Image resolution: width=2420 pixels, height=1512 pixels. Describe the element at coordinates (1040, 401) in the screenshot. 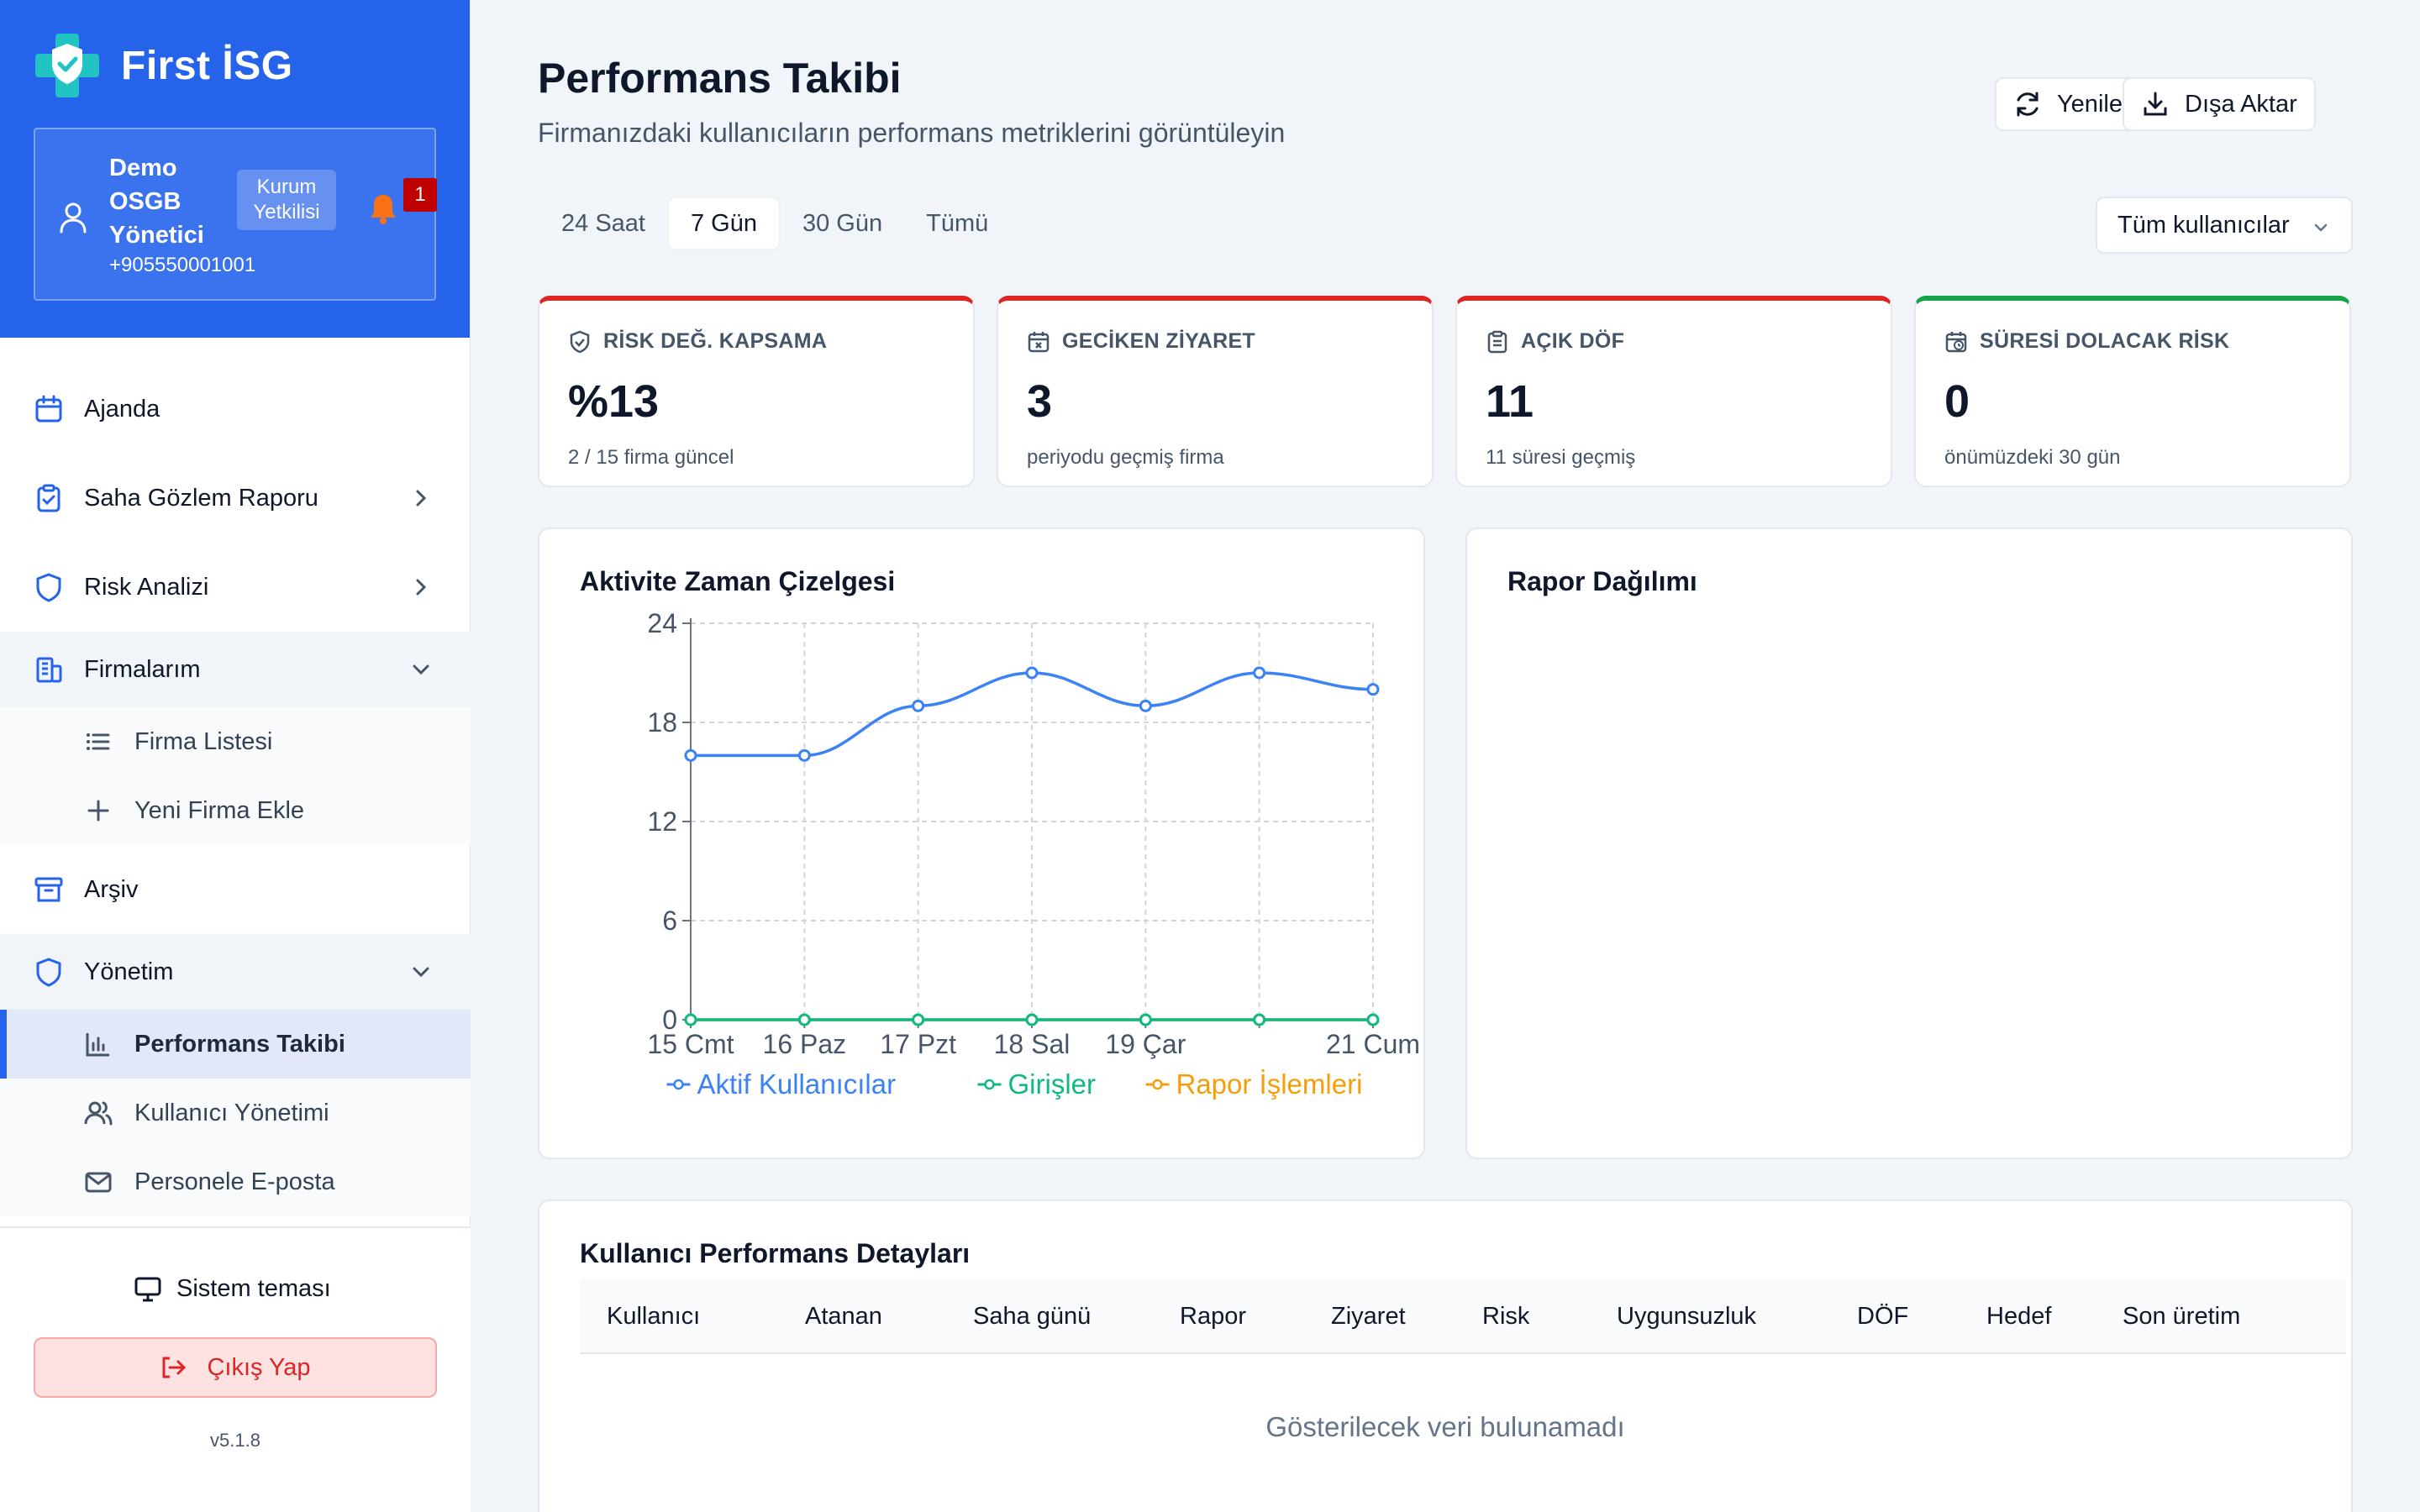

I see `stat-value: 3` at that location.